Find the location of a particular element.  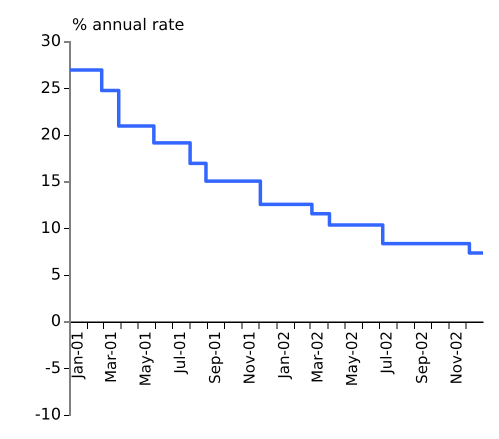

x-tick-label: Sep-01 is located at coordinates (215, 357).